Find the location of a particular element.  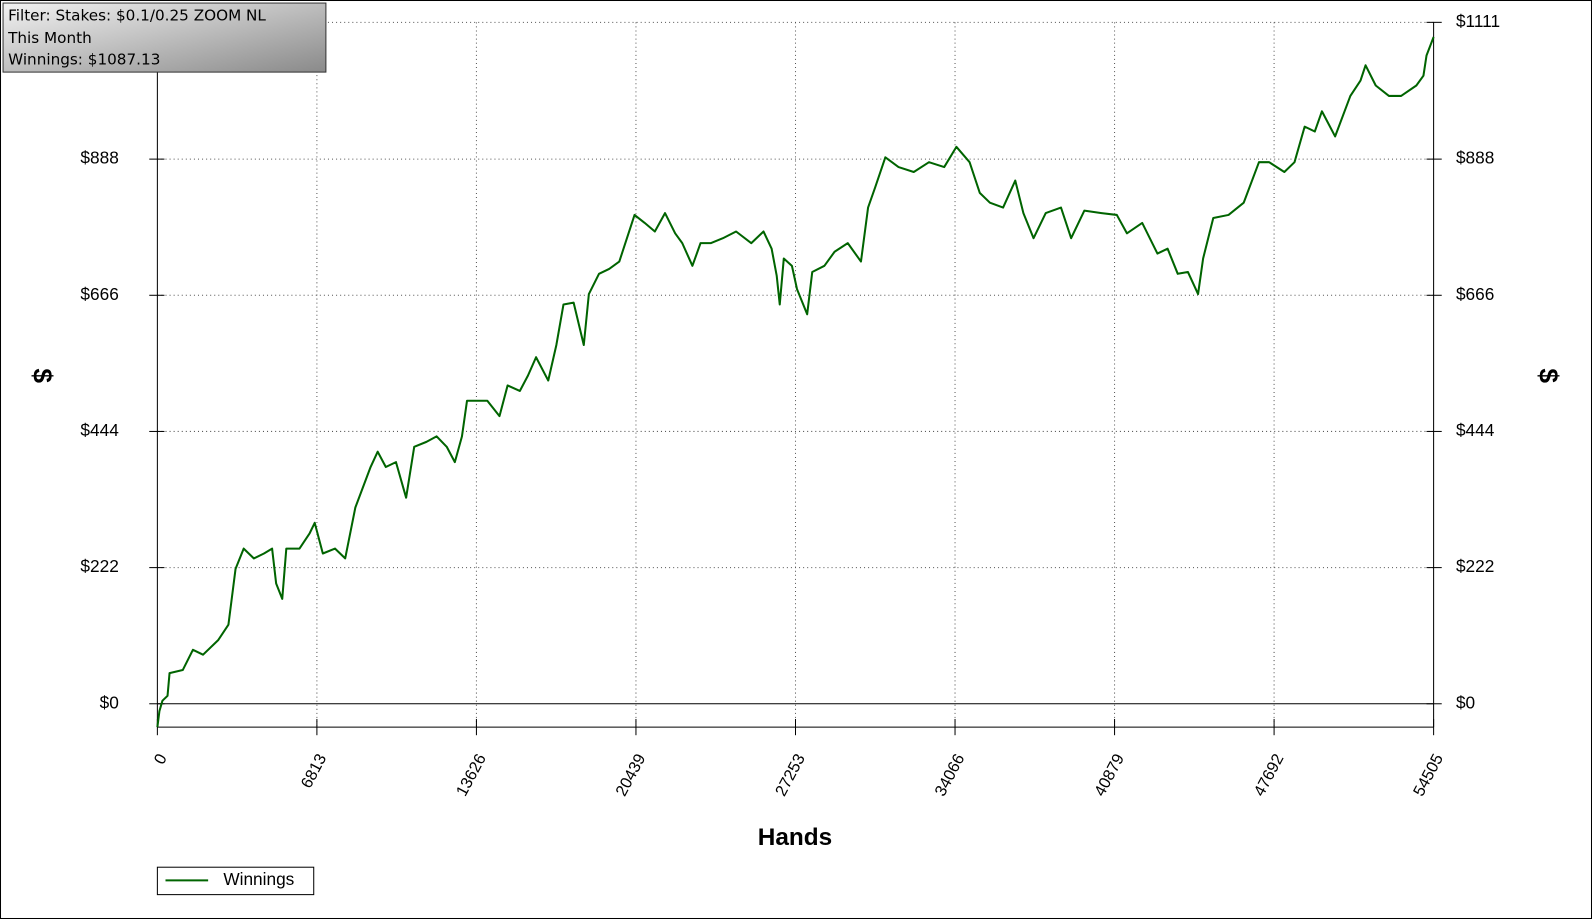

y-tick-label: $666 is located at coordinates (99, 294).